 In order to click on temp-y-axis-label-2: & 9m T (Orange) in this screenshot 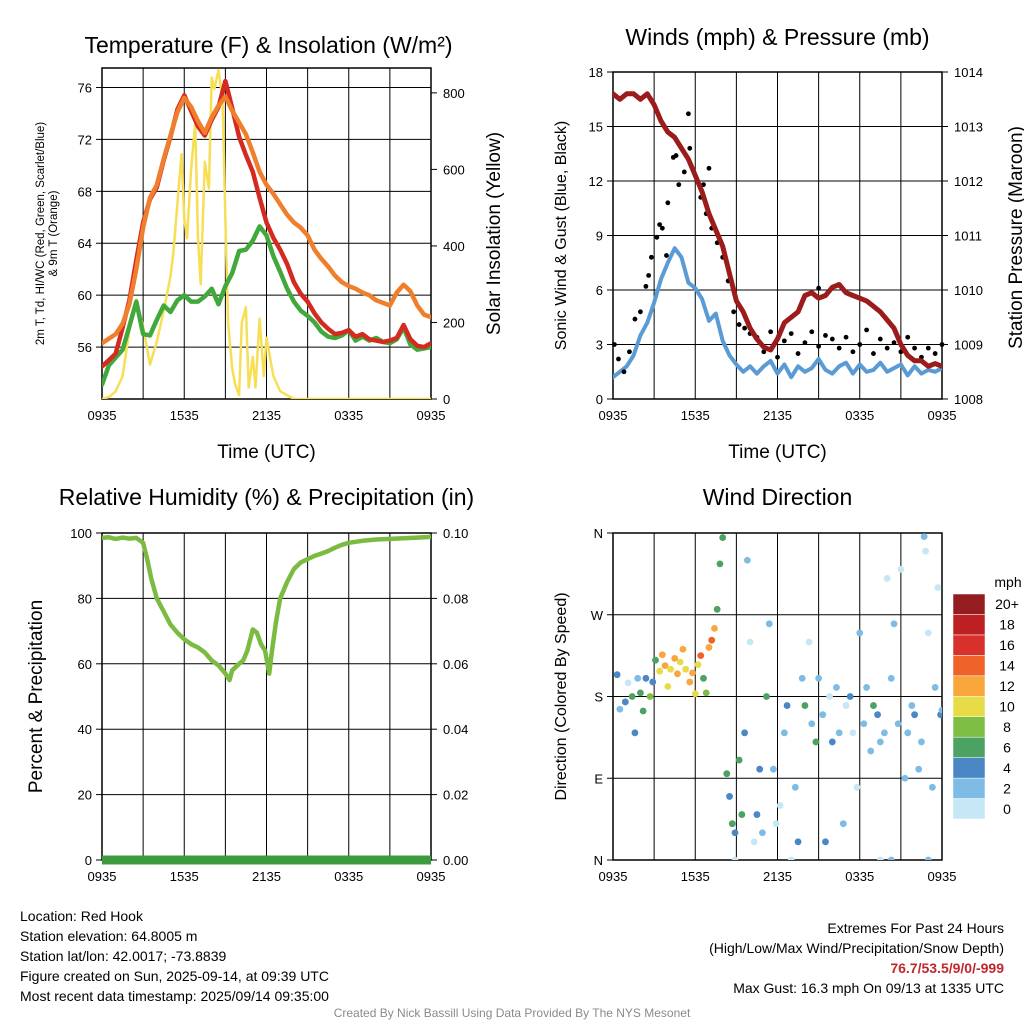, I will do `click(54, 233)`.